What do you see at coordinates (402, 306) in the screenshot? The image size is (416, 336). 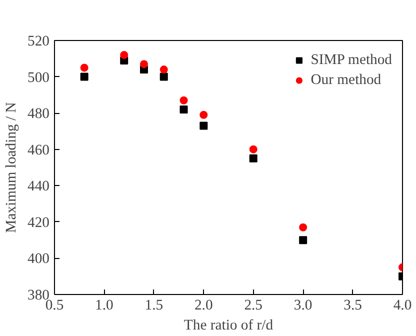 I see `x-tick-label: 4.0` at bounding box center [402, 306].